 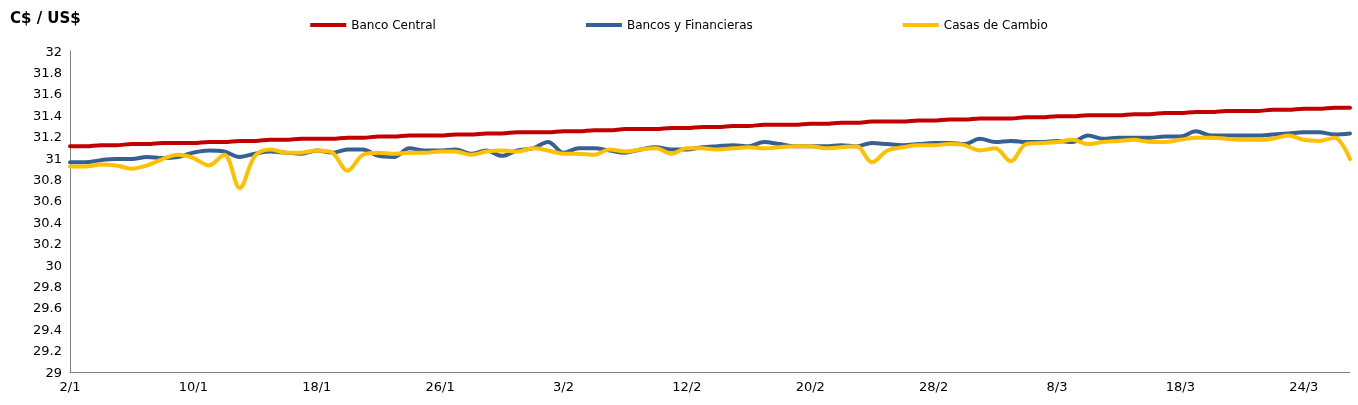 I want to click on x-tick-label: 18/1, so click(x=317, y=386).